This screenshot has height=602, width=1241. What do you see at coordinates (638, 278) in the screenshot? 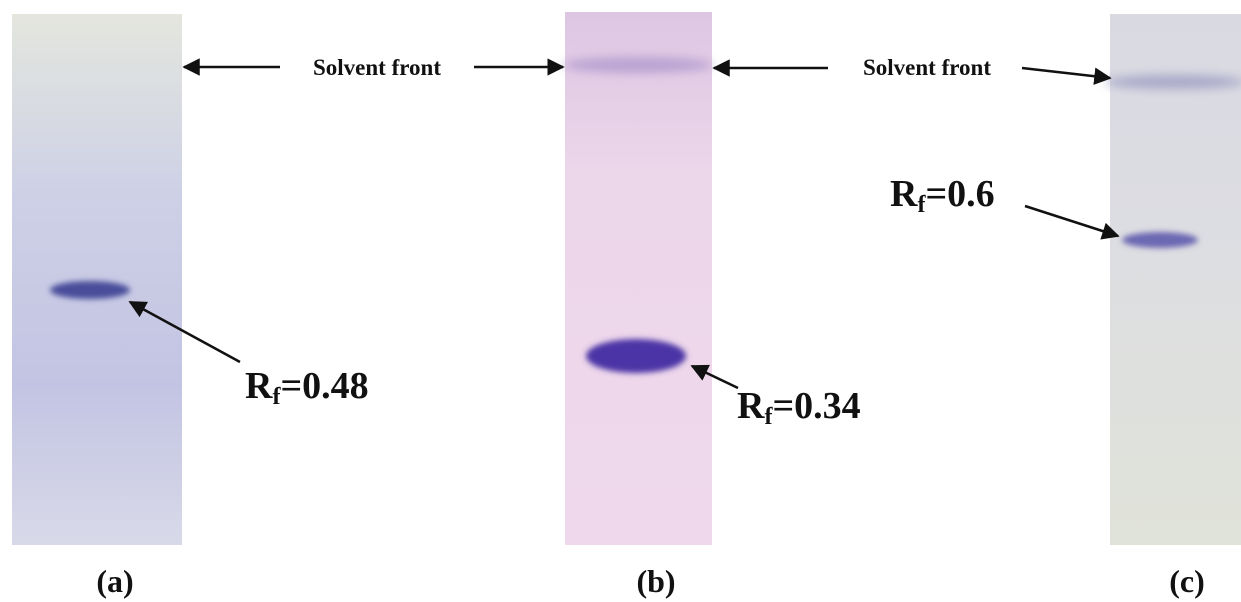
I see `plate-b` at bounding box center [638, 278].